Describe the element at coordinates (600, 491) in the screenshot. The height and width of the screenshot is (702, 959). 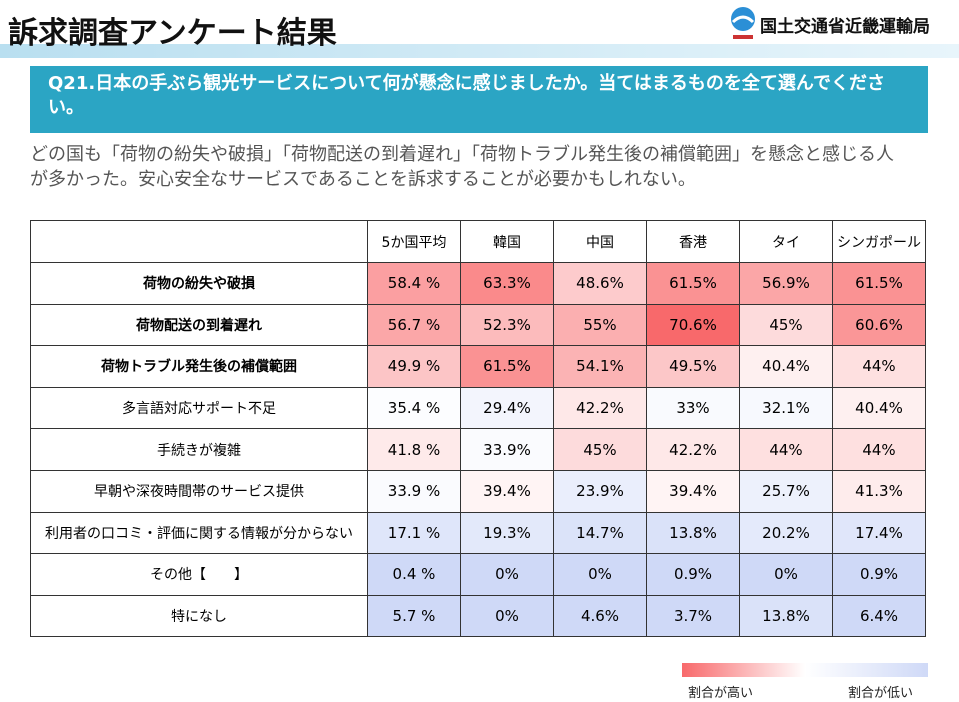
I see `value-cell: 23.9%` at that location.